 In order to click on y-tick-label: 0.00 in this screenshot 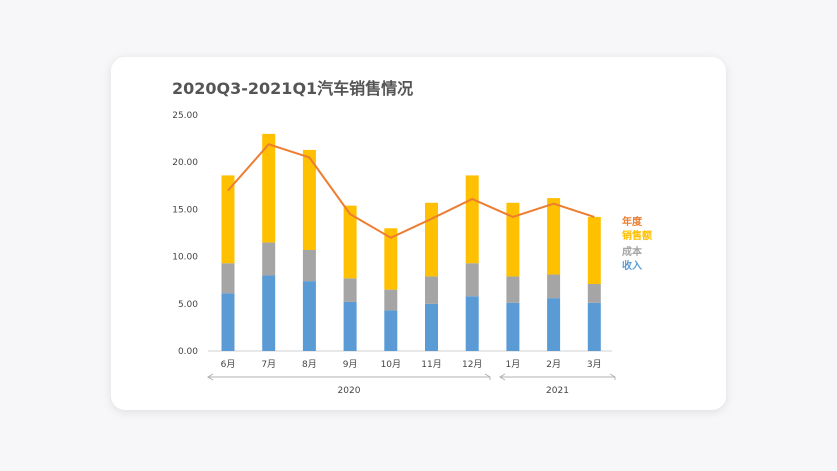, I will do `click(188, 352)`.